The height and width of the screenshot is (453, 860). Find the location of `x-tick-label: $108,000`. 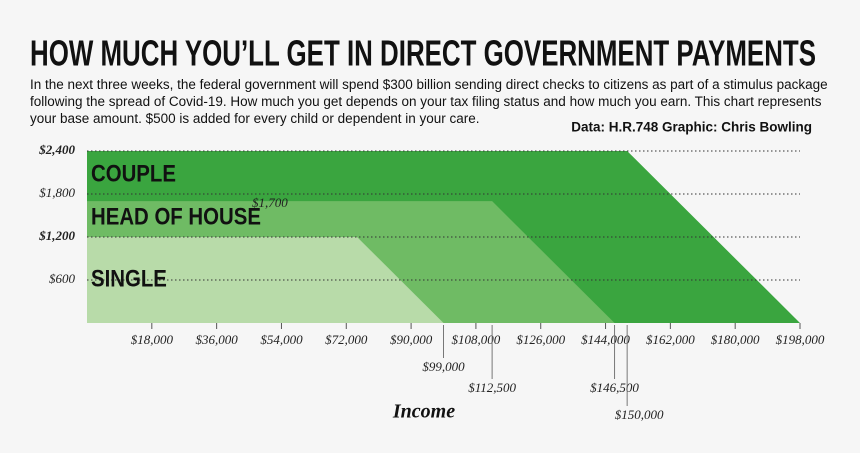

x-tick-label: $108,000 is located at coordinates (476, 339).